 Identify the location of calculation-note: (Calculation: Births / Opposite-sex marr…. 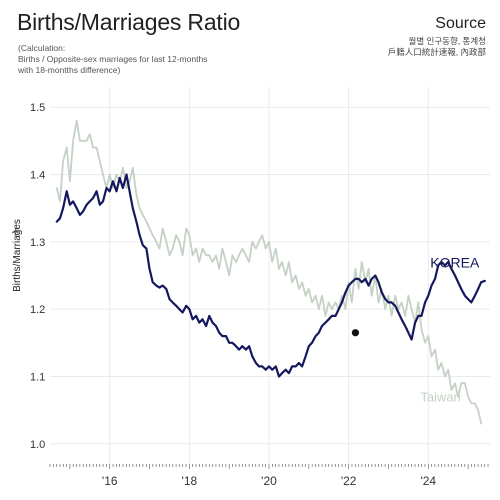
(112, 59).